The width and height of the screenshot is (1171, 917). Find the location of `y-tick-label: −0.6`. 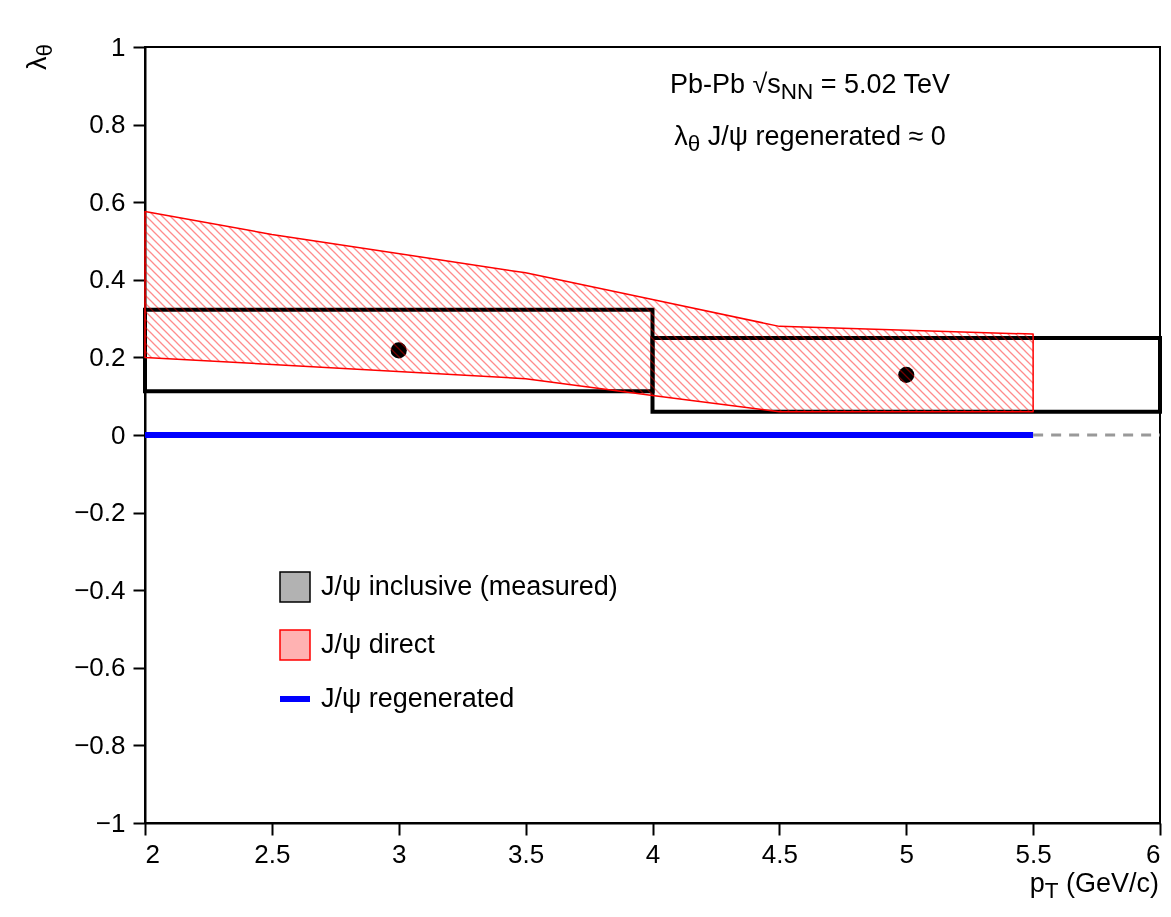

y-tick-label: −0.6 is located at coordinates (100, 667).